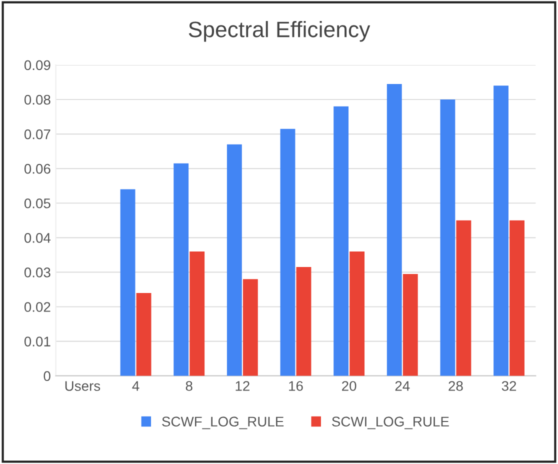  I want to click on y-tick-label: 0, so click(47, 376).